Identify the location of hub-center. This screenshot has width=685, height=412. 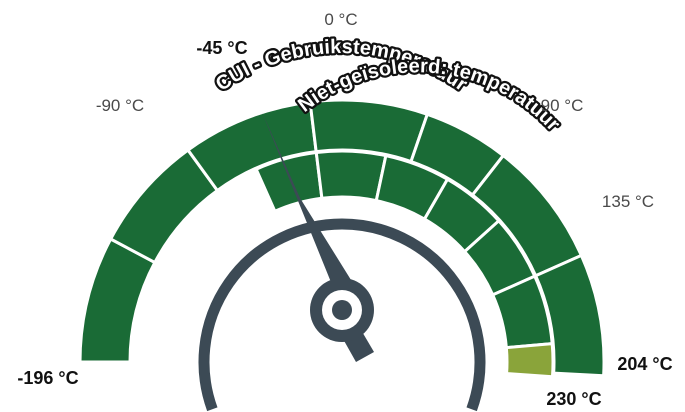
(342, 310).